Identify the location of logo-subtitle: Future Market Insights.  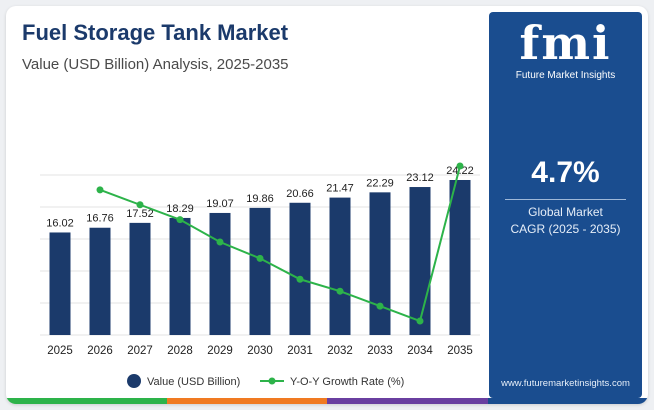
(565, 75).